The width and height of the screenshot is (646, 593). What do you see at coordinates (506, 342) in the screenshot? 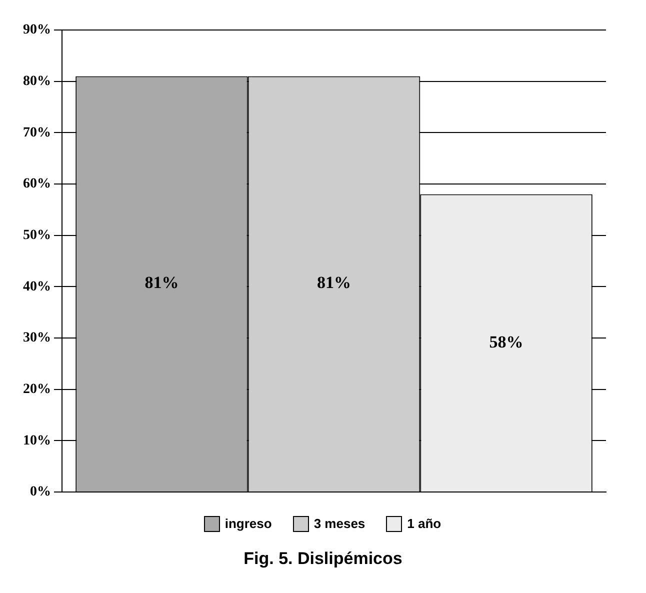
I see `data-label: 58%` at bounding box center [506, 342].